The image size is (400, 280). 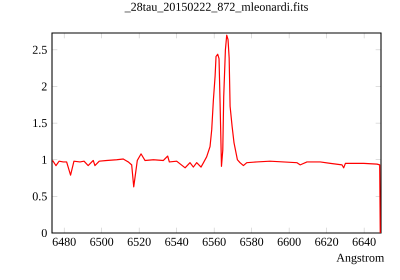 What do you see at coordinates (289, 242) in the screenshot?
I see `x-tick-label: 6600` at bounding box center [289, 242].